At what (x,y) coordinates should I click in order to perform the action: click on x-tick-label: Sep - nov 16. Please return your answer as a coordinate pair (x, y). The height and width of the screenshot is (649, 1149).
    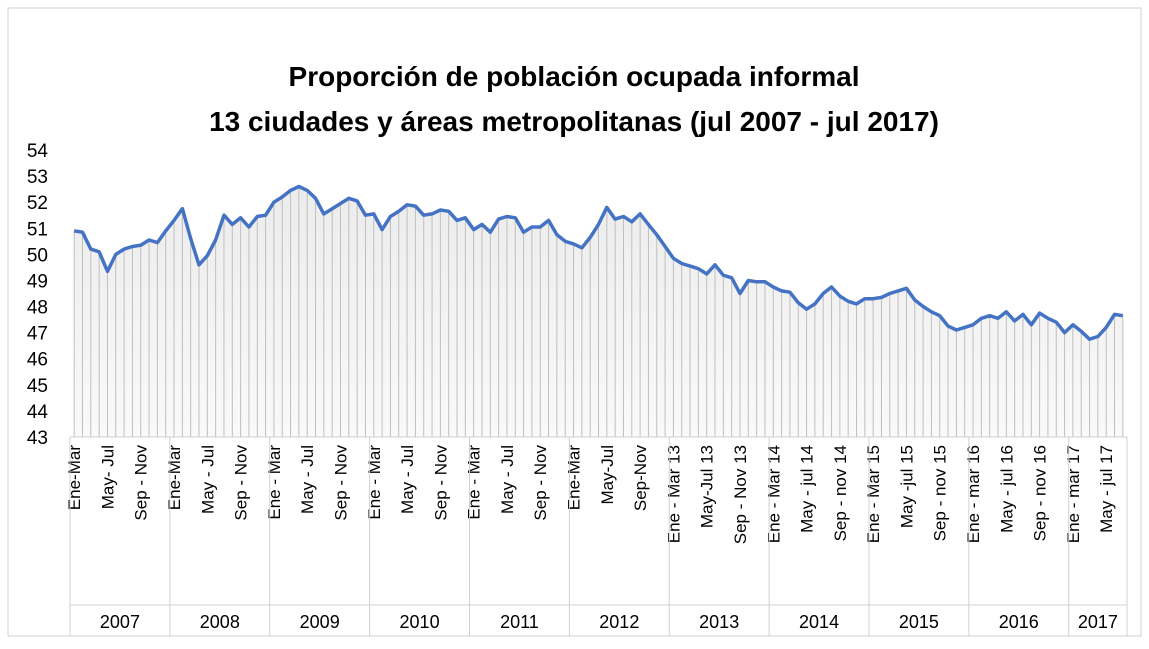
    Looking at the image, I should click on (1040, 493).